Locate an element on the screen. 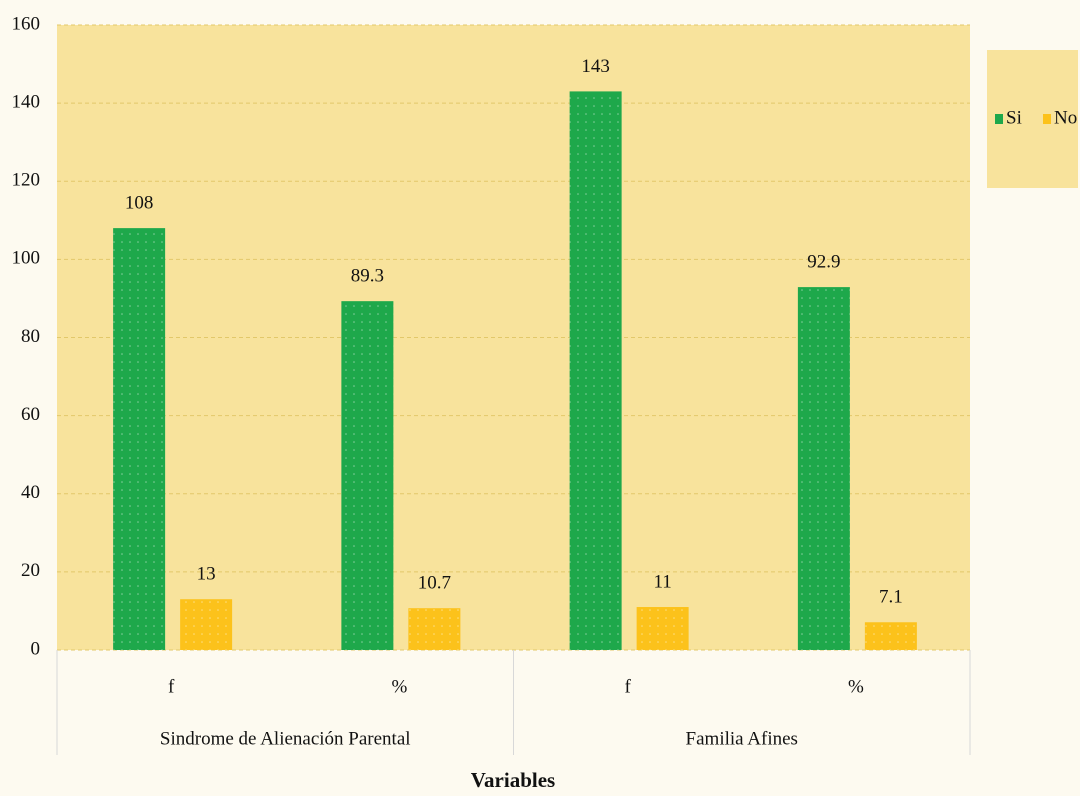  y-tick-label: 160 is located at coordinates (26, 23).